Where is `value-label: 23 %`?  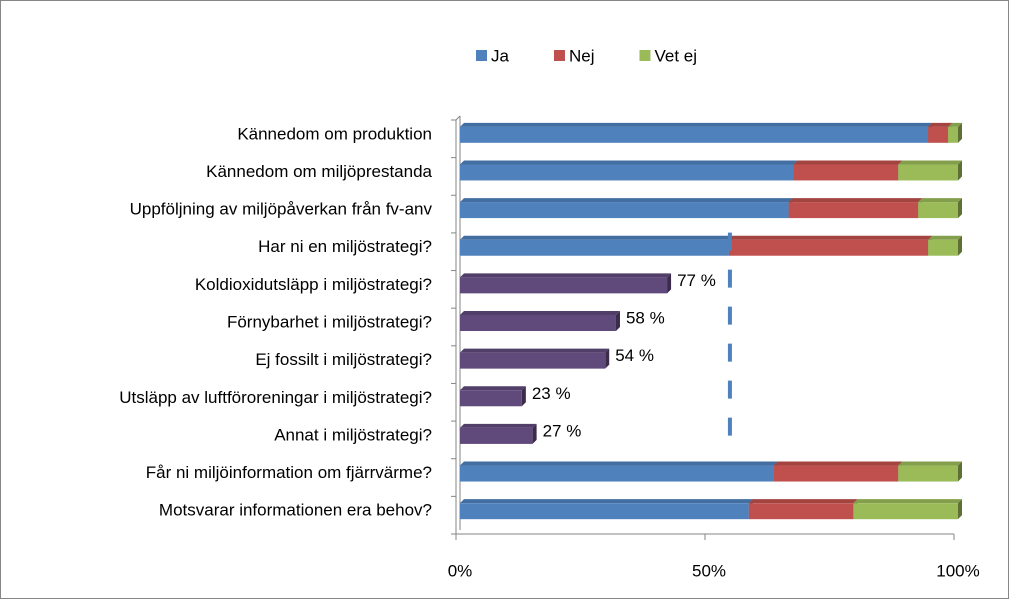
value-label: 23 % is located at coordinates (551, 393).